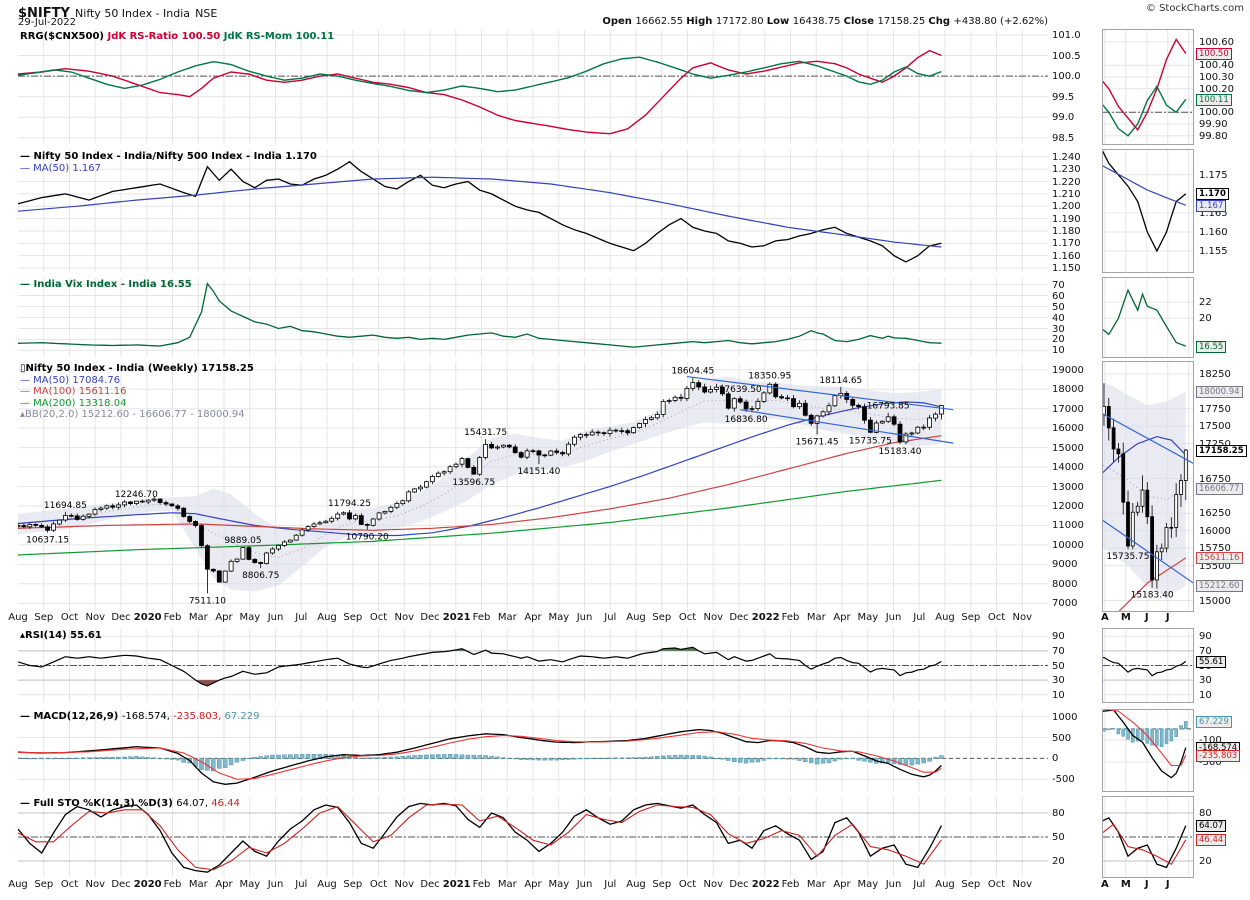  I want to click on y-axis-label: 18000, so click(1068, 390).